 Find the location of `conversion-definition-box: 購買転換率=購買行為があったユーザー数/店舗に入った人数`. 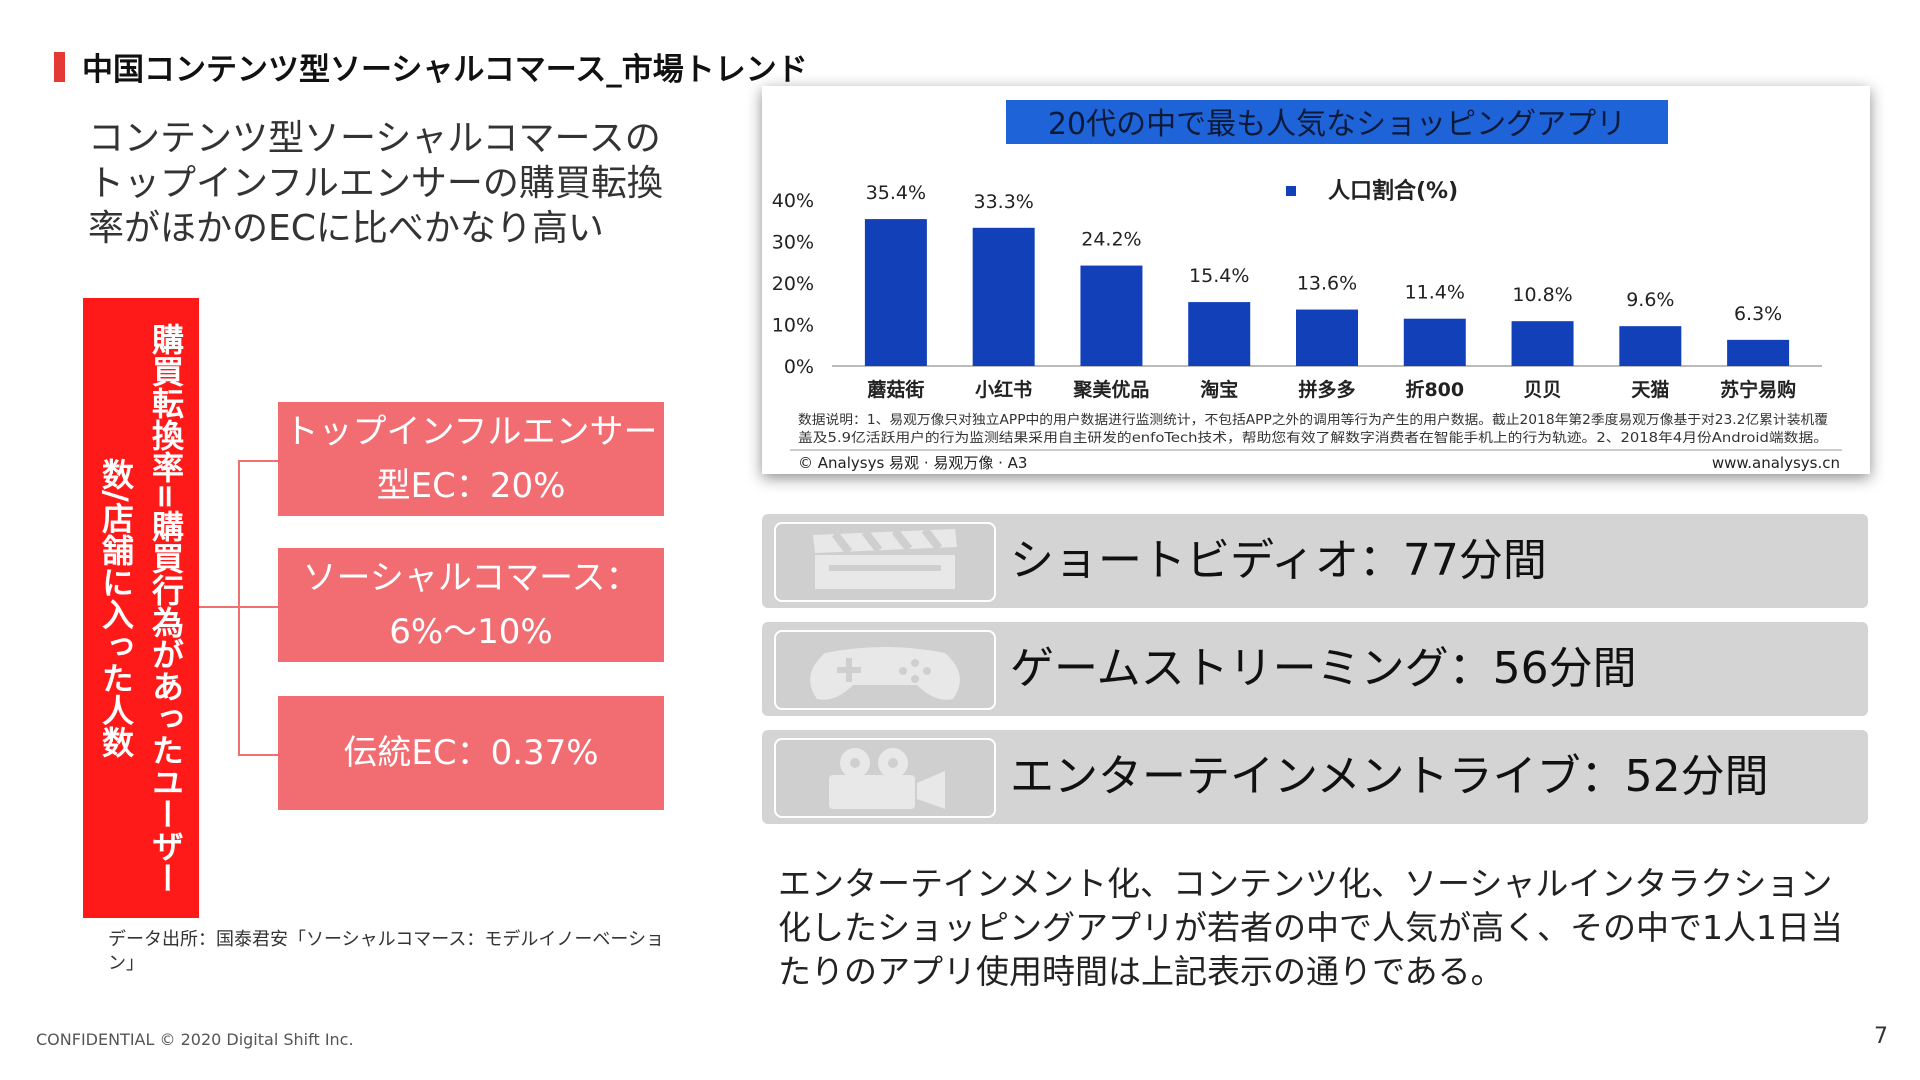

conversion-definition-box: 購買転換率=購買行為があったユーザー数/店舗に入った人数 is located at coordinates (141, 608).